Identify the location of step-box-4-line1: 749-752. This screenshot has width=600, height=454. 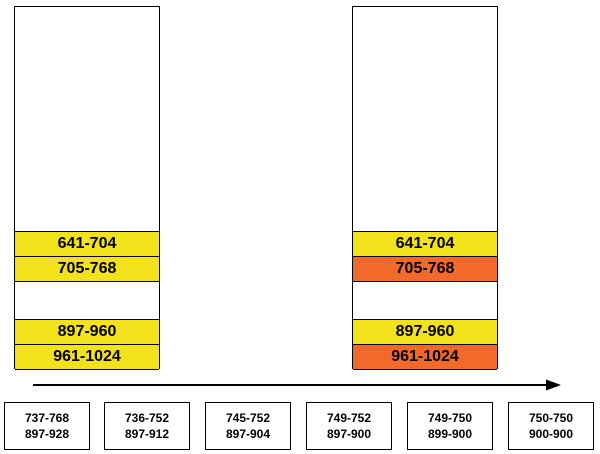
(349, 418).